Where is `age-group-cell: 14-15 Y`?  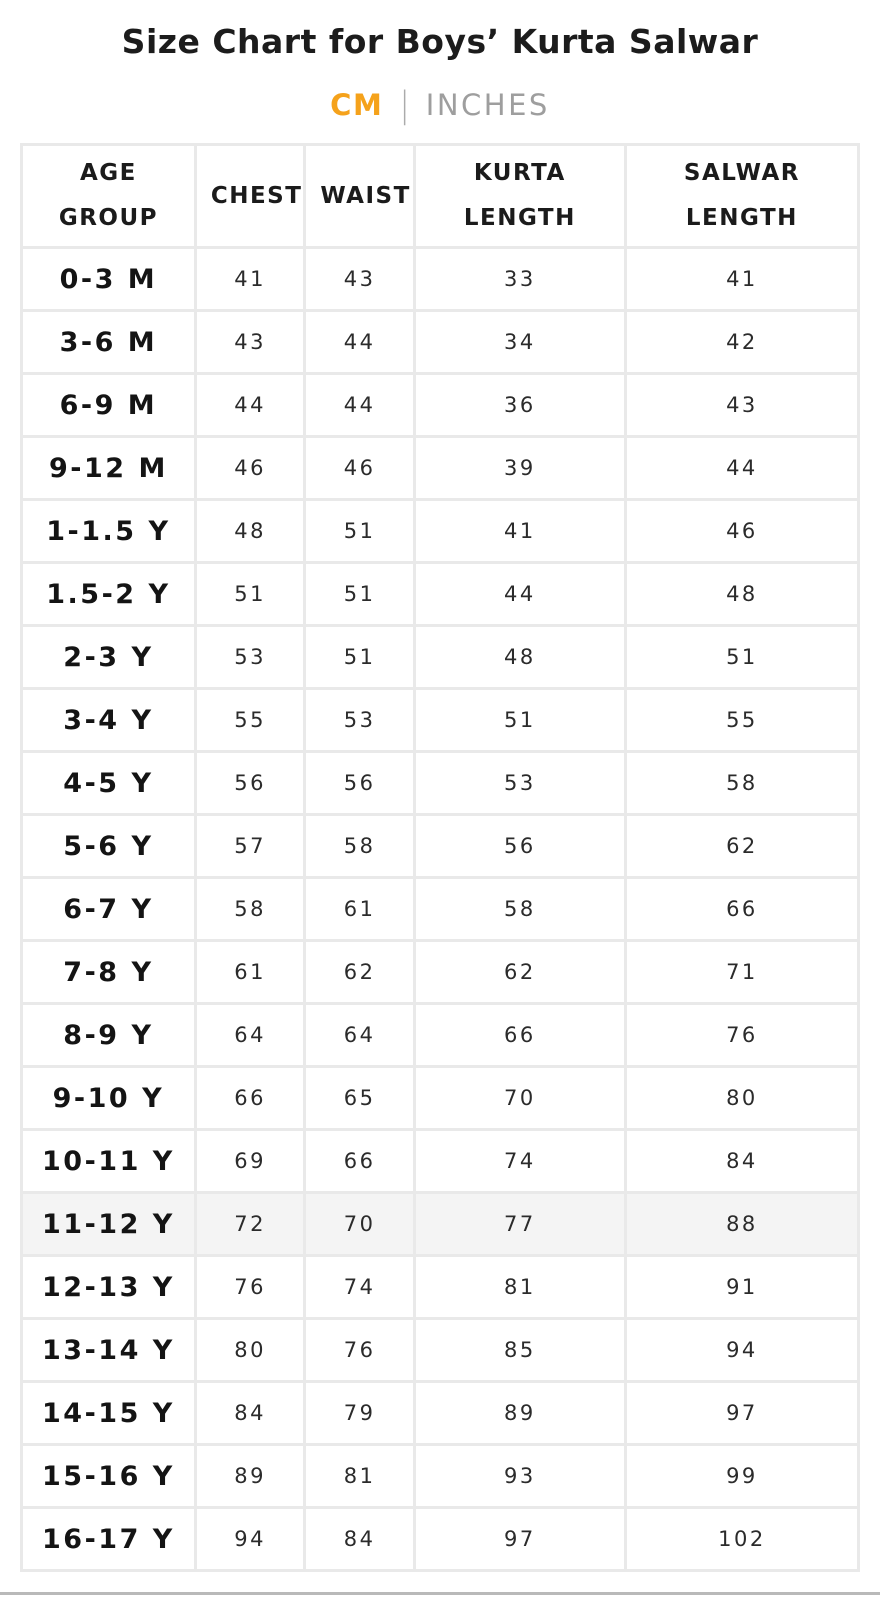
age-group-cell: 14-15 Y is located at coordinates (108, 1413).